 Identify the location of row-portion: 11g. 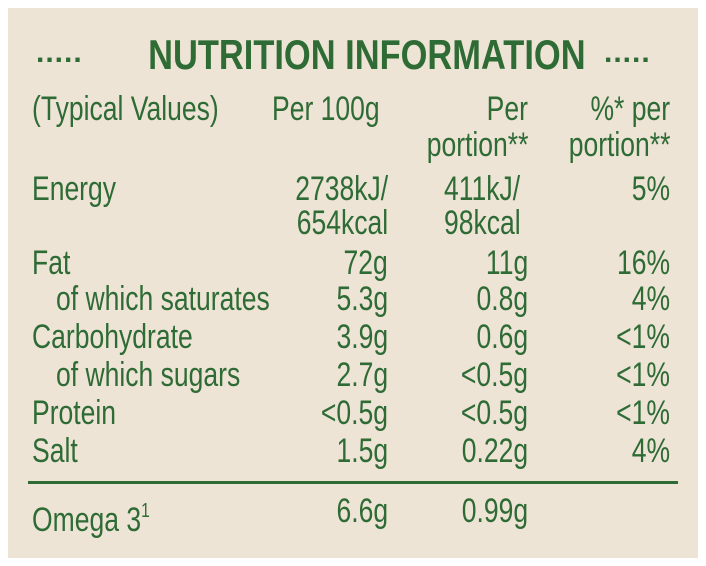
(506, 263).